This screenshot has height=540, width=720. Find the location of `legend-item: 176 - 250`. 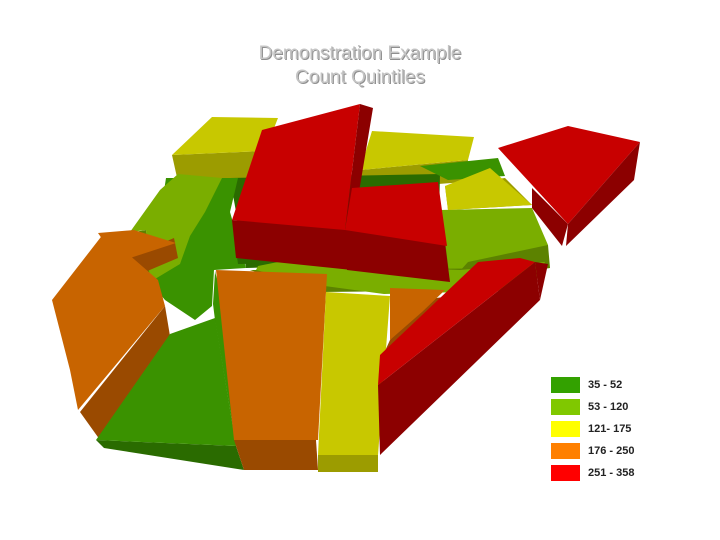

legend-item: 176 - 250 is located at coordinates (596, 451).